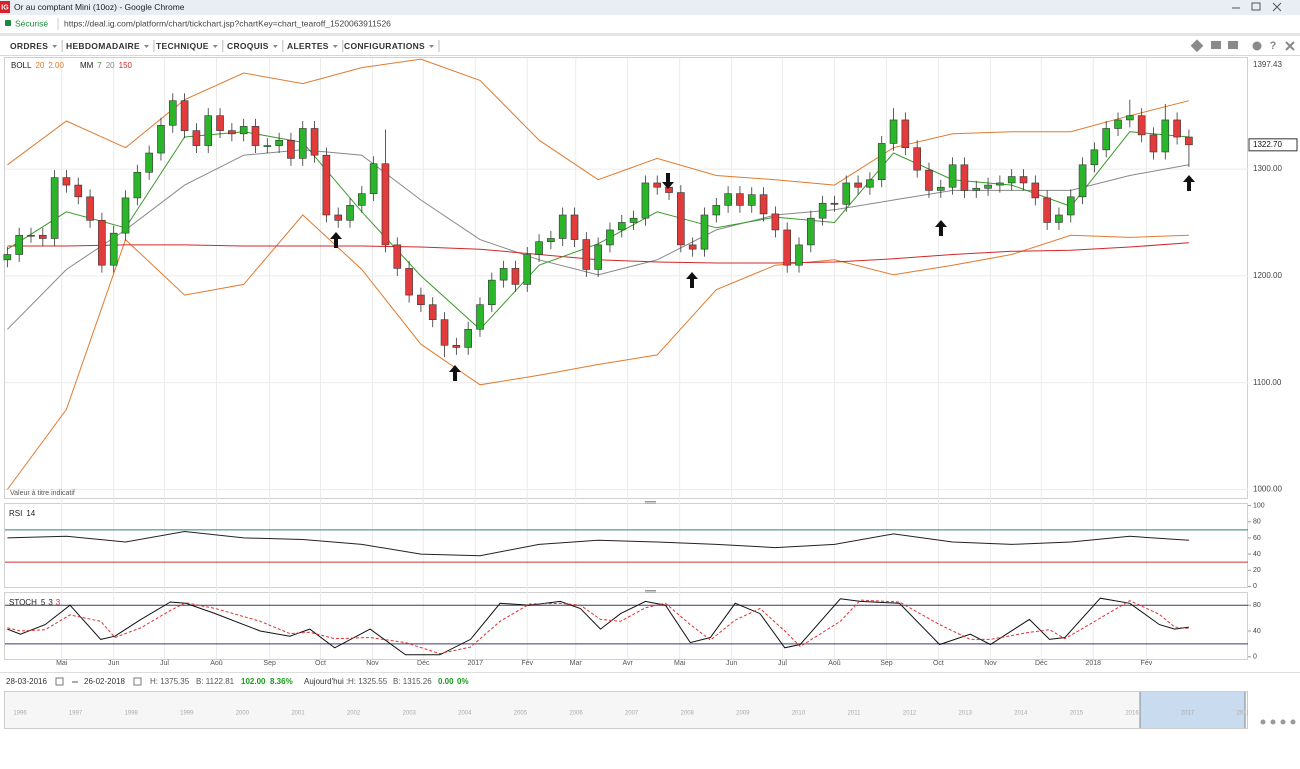  I want to click on navigator-year: 2004, so click(465, 714).